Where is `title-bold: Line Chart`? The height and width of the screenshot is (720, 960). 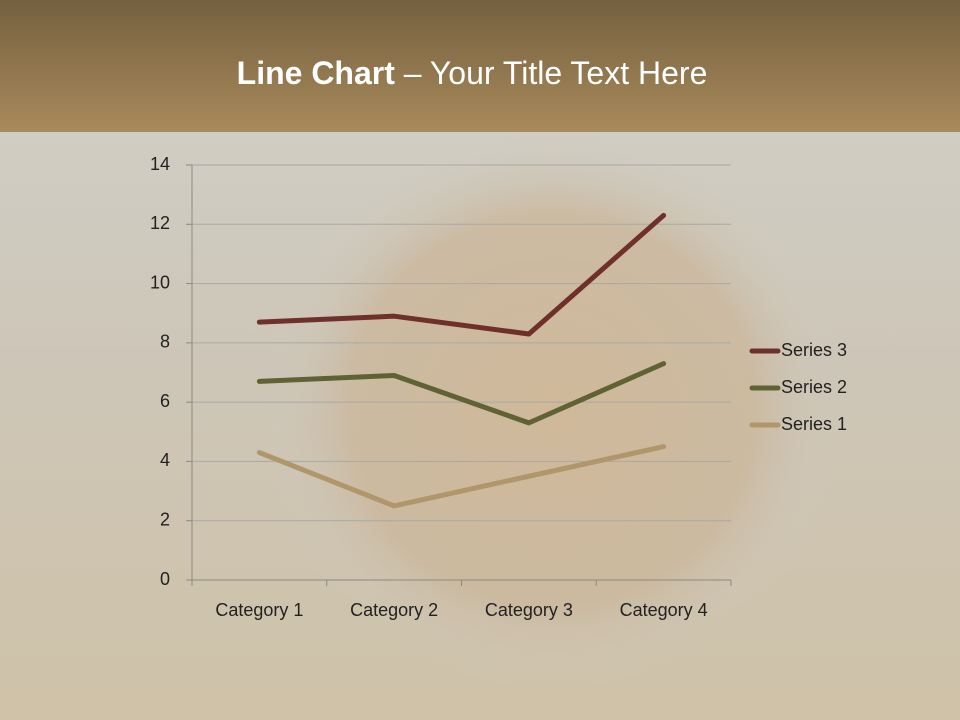 title-bold: Line Chart is located at coordinates (316, 73).